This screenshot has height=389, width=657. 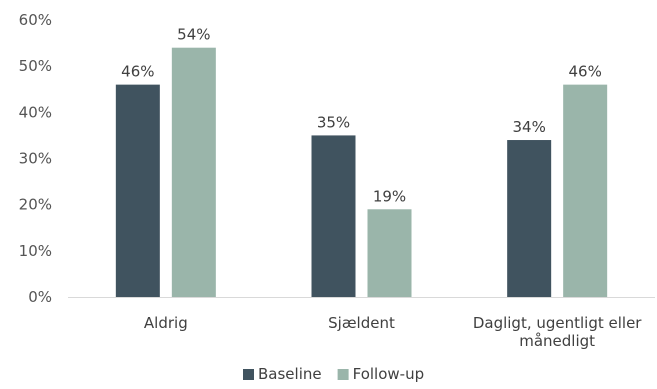 I want to click on data-label: 34%, so click(x=528, y=127).